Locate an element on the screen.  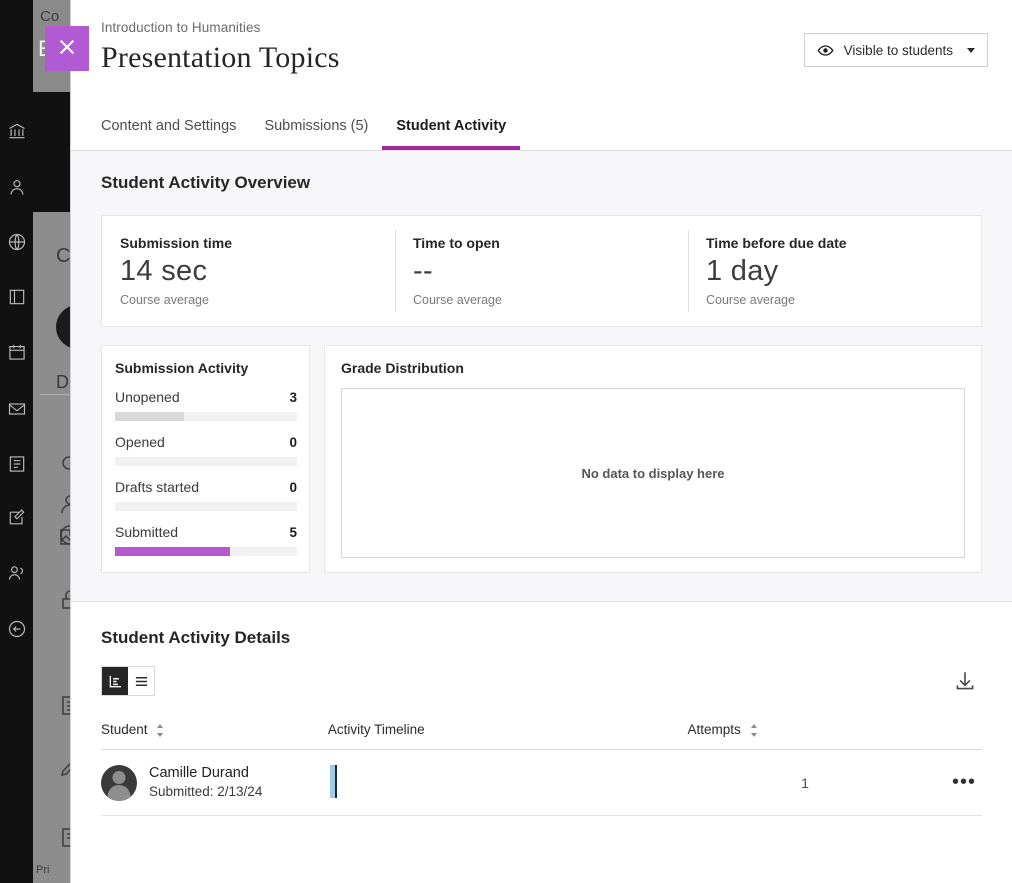
background-divider is located at coordinates (55, 394).